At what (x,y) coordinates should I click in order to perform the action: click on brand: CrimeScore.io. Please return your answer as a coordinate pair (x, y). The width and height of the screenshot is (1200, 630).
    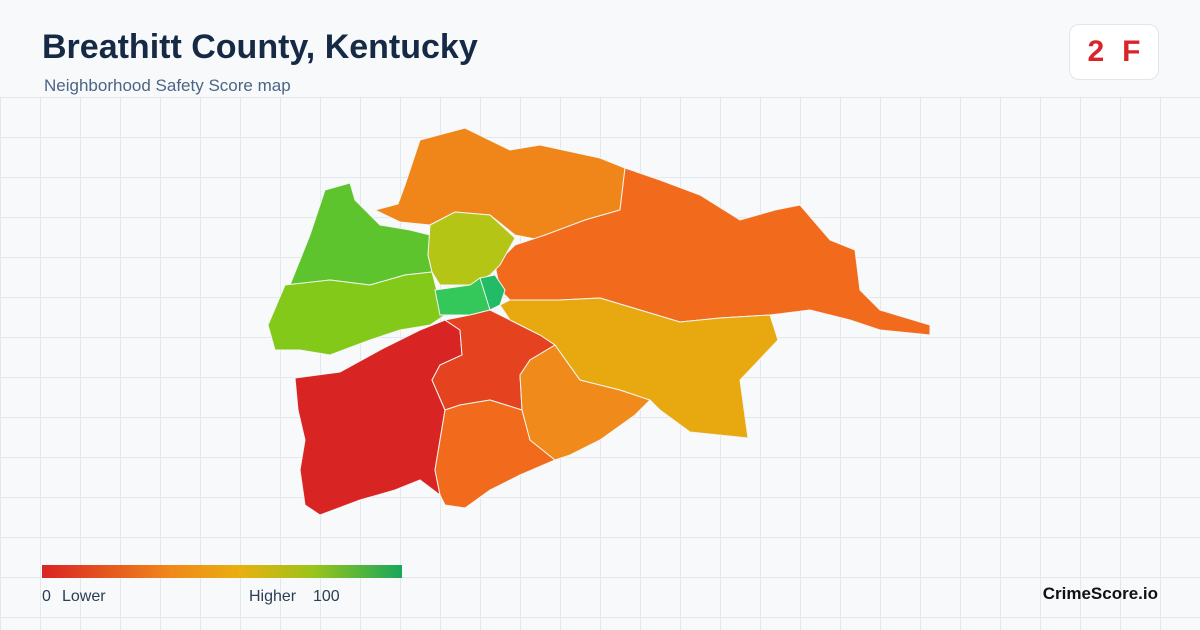
    Looking at the image, I should click on (1100, 593).